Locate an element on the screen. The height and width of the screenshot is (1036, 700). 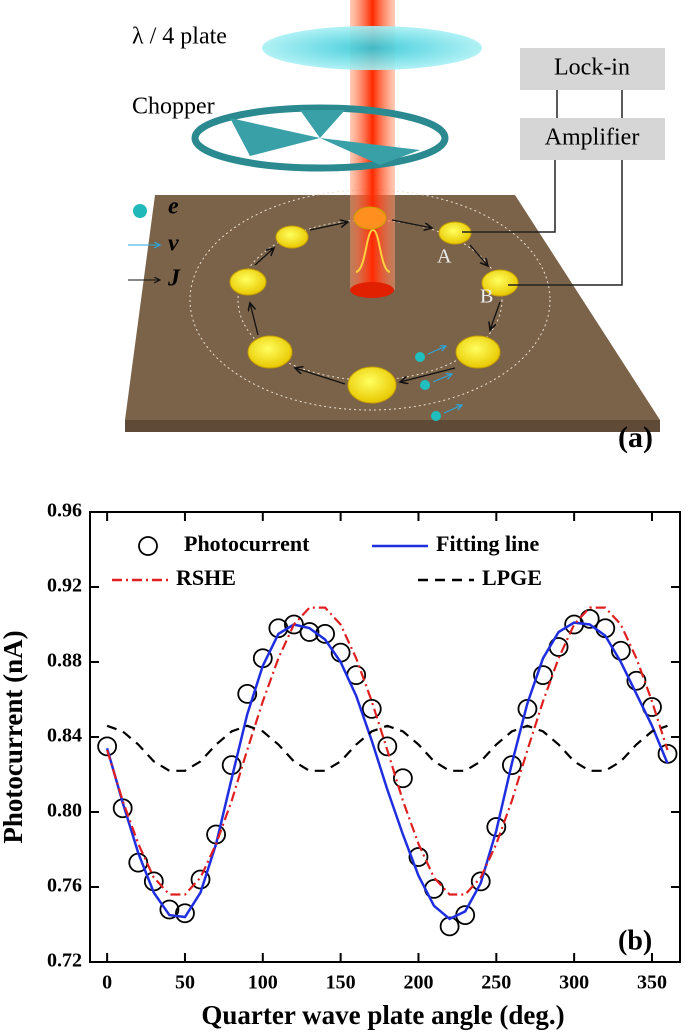
wires is located at coordinates (542, 188).